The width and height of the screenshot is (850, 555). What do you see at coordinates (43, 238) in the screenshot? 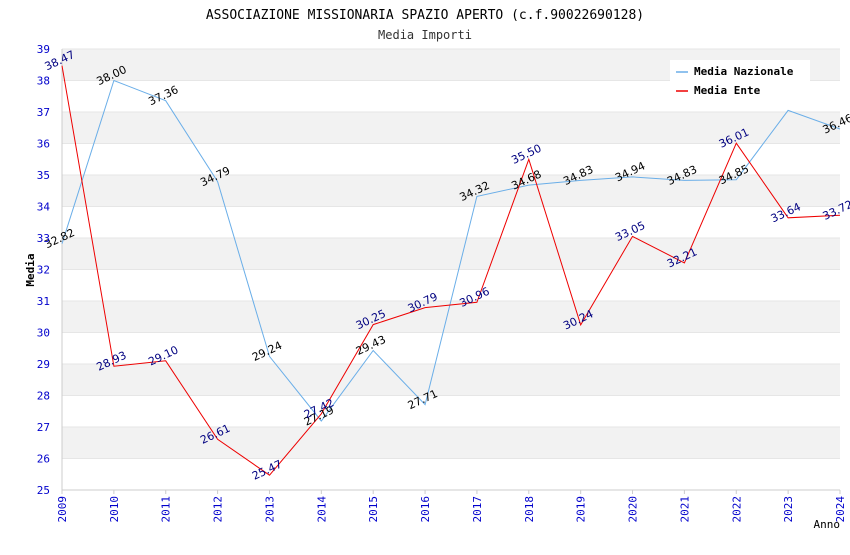
I see `y-tick-label: 33` at bounding box center [43, 238].